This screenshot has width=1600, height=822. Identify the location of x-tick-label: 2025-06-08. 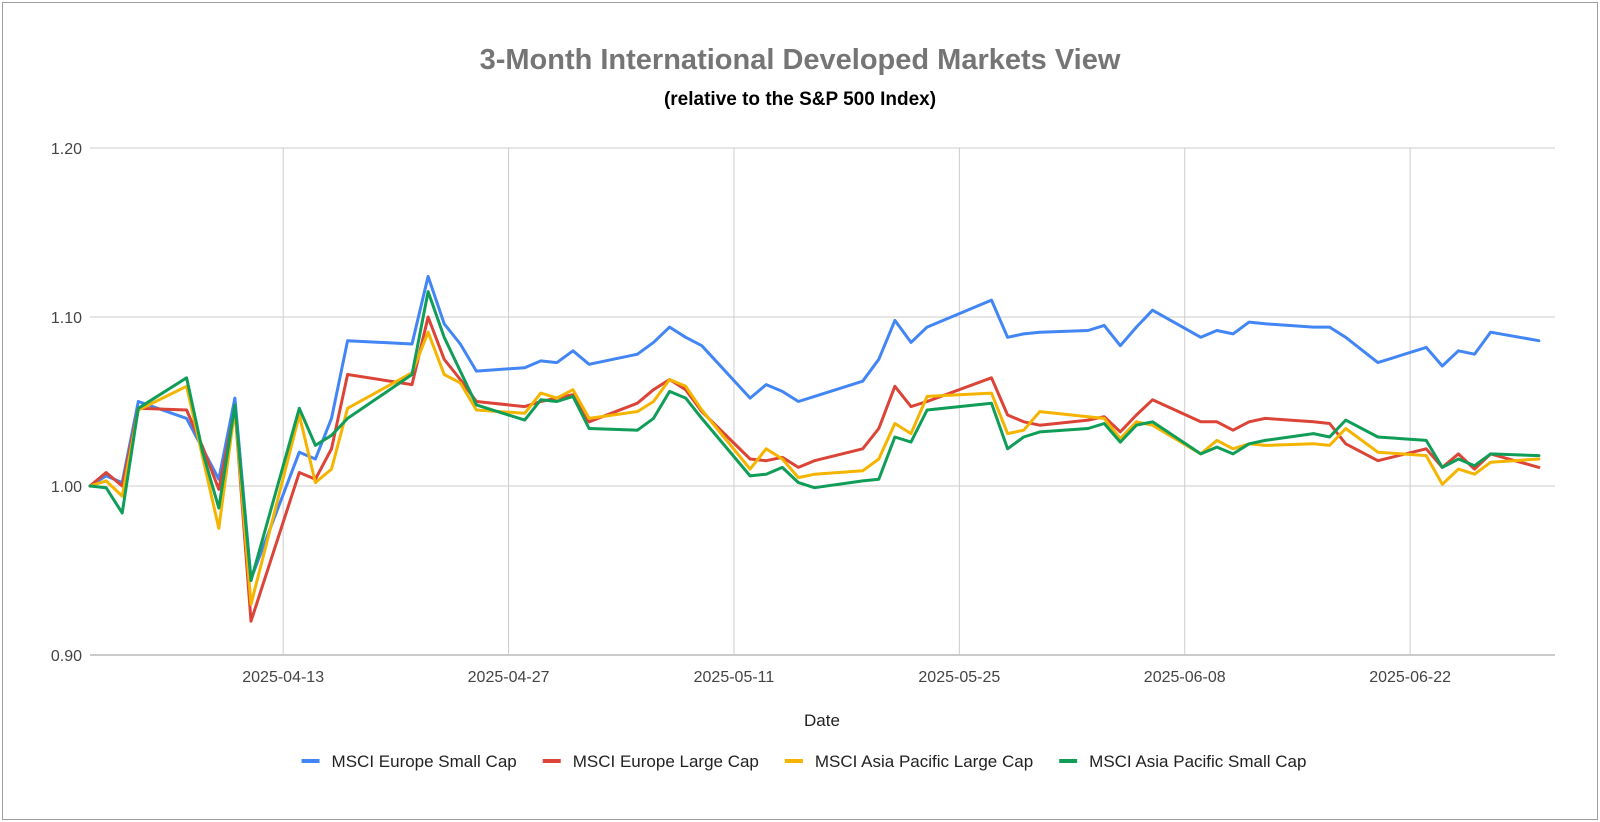
(1185, 677).